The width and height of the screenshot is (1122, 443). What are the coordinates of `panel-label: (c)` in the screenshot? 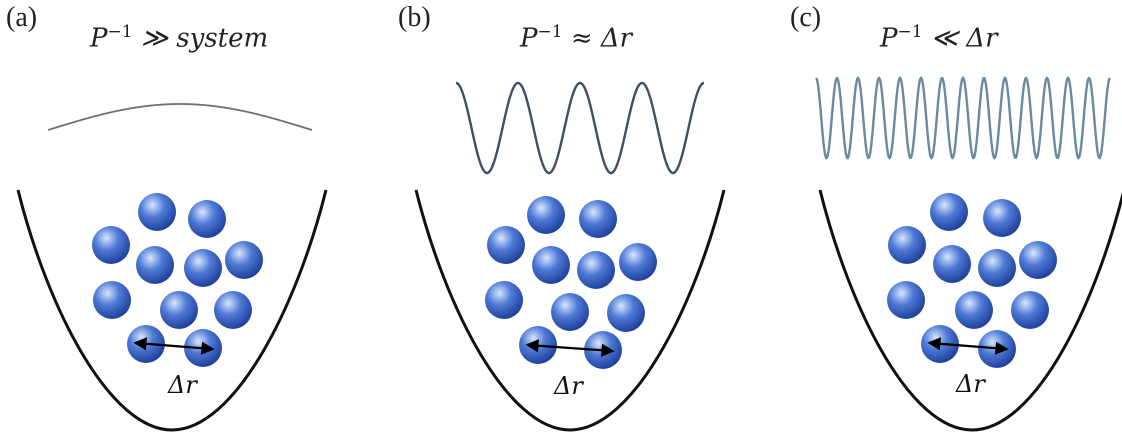 It's located at (806, 17).